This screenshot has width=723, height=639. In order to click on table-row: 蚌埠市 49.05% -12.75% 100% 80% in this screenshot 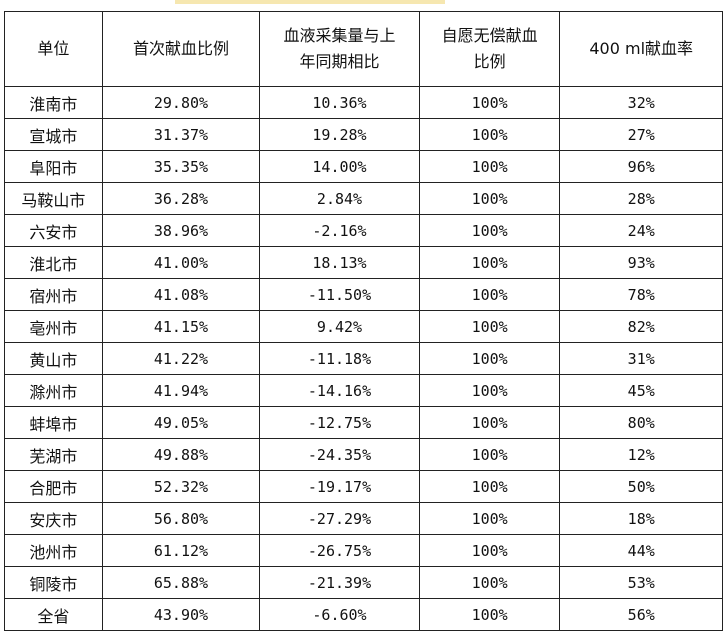, I will do `click(363, 422)`.